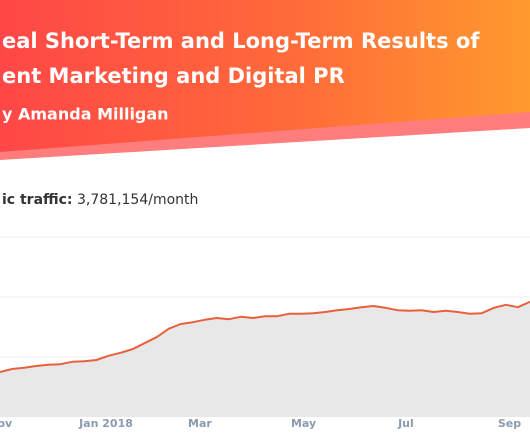 The image size is (530, 442). What do you see at coordinates (137, 200) in the screenshot?
I see `traffic-value: 3,781,154/month` at bounding box center [137, 200].